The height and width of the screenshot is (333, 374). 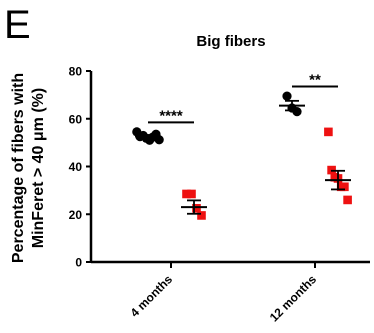 I want to click on significance-label: **, so click(x=315, y=80).